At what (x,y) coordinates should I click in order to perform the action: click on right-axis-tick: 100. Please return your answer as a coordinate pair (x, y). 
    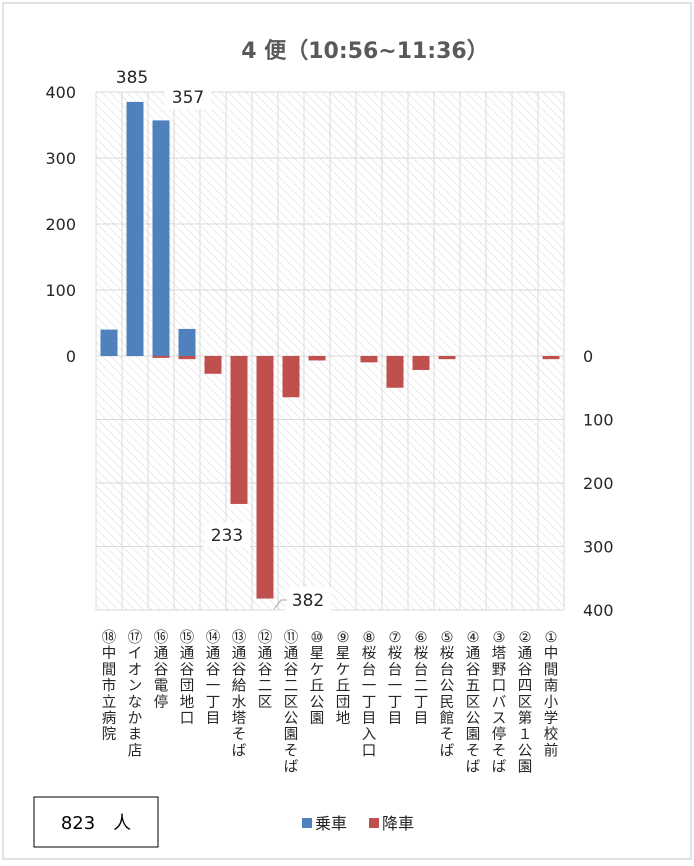
    Looking at the image, I should click on (598, 420).